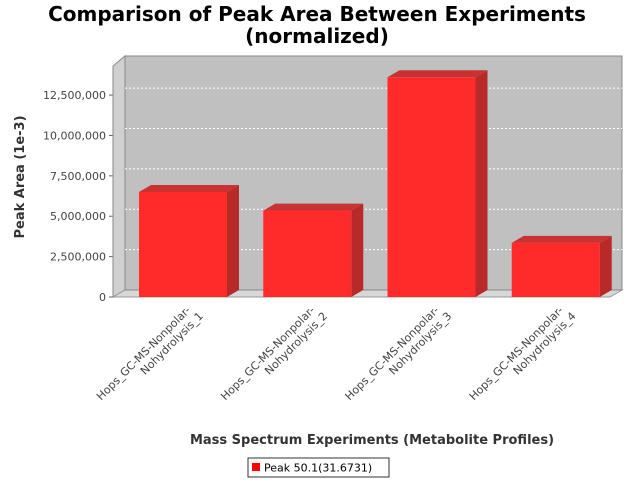 Image resolution: width=640 pixels, height=480 pixels. I want to click on x-category-label: Hops_GC-MS-Nonpolar-Nohydrolysis_1, so click(150, 356).